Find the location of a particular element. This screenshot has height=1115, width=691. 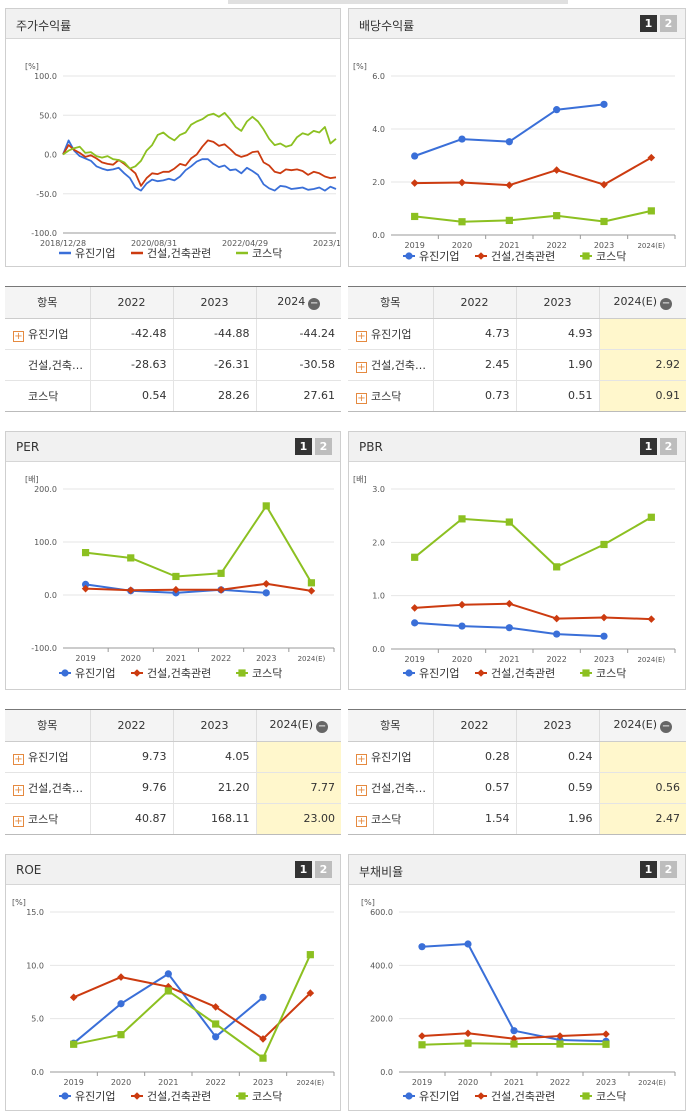

panel-title: 부채비율 is located at coordinates (381, 872).